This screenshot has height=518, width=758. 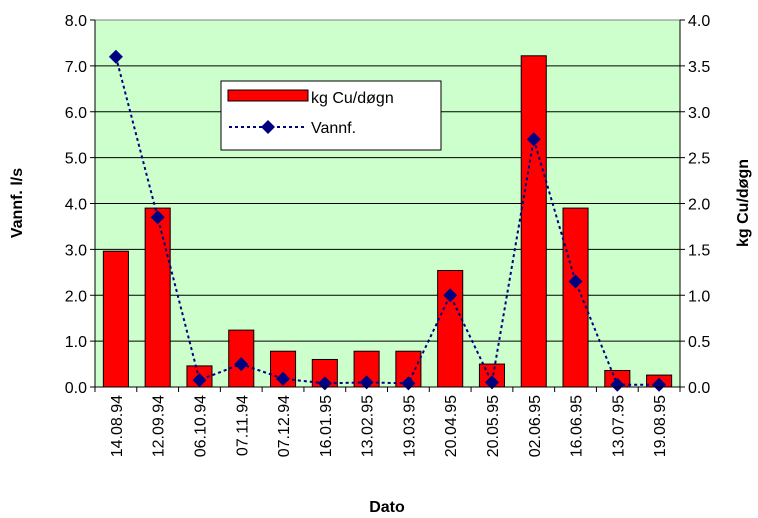 What do you see at coordinates (368, 426) in the screenshot?
I see `x-tick-label-6: 13.02.95` at bounding box center [368, 426].